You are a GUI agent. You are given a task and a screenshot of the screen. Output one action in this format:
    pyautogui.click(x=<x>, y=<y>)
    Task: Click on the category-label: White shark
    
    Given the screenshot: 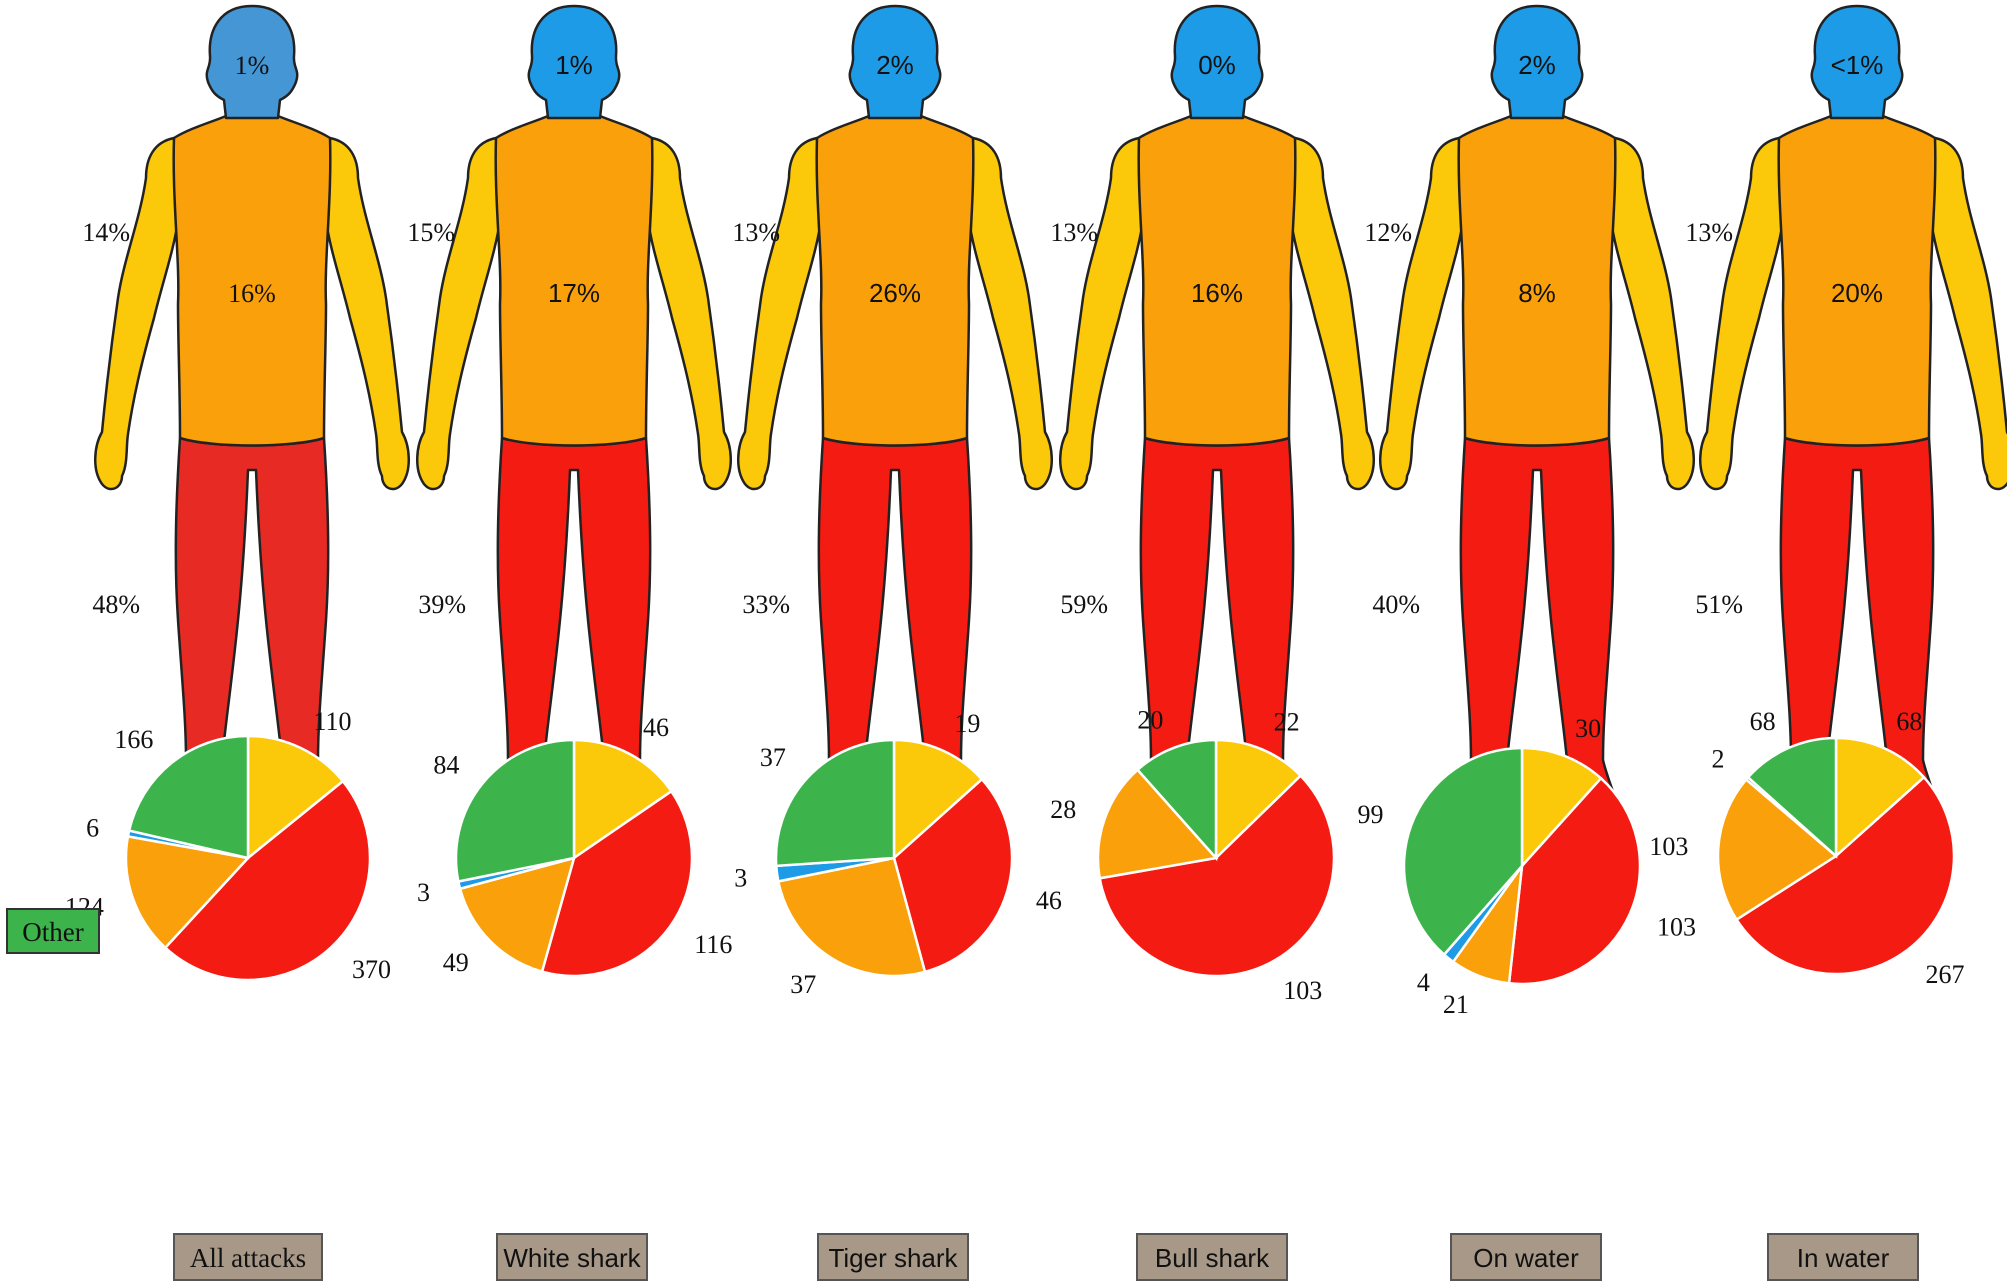 What is the action you would take?
    pyautogui.click(x=572, y=1258)
    